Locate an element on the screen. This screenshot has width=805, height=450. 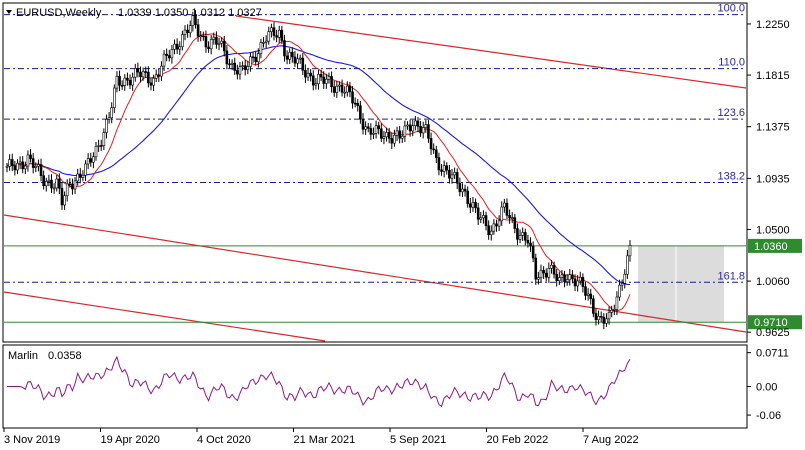
symbol-dropdown-icon is located at coordinates (9, 12).